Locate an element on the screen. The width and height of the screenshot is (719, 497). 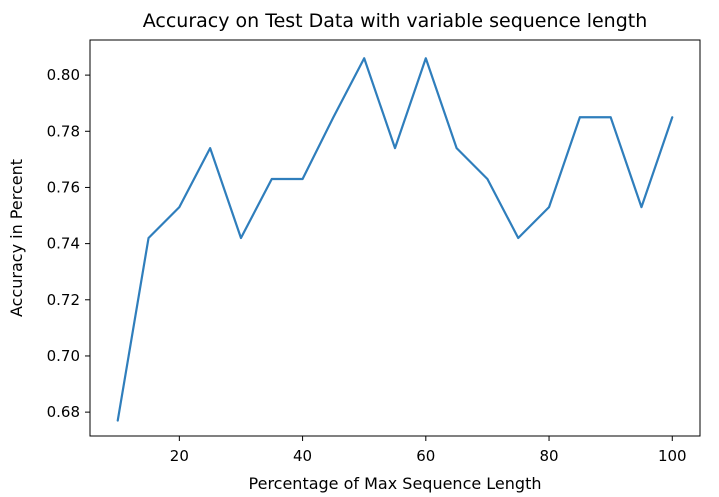
y-tick-label: 0.74 is located at coordinates (63, 244).